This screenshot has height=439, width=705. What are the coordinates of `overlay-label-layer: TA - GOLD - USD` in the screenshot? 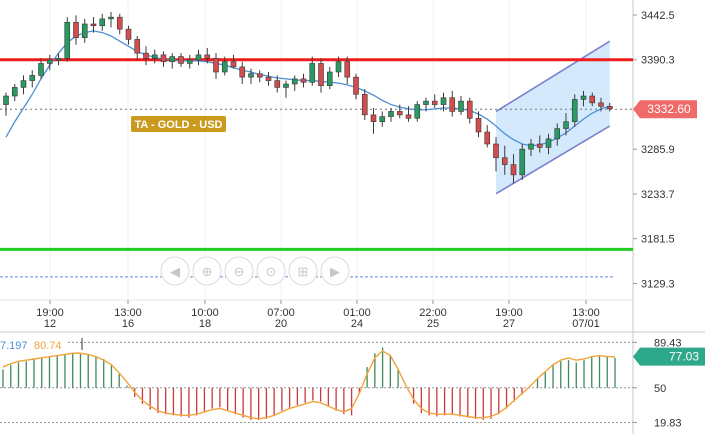 It's located at (178, 124).